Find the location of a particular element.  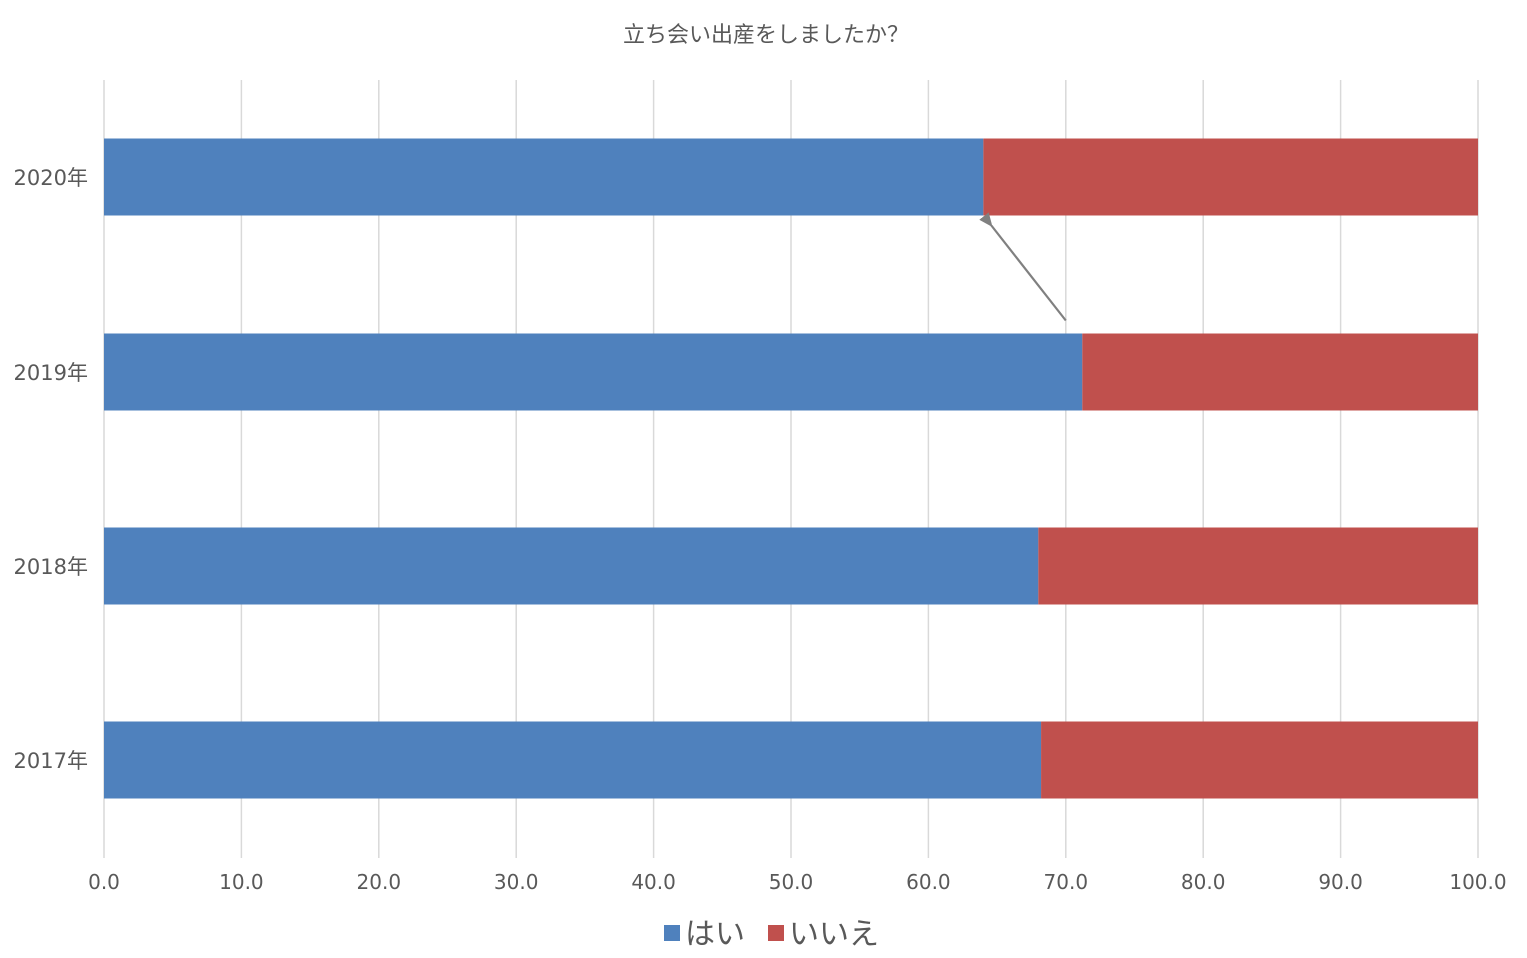

legend-label-no: いいえ is located at coordinates (834, 934).